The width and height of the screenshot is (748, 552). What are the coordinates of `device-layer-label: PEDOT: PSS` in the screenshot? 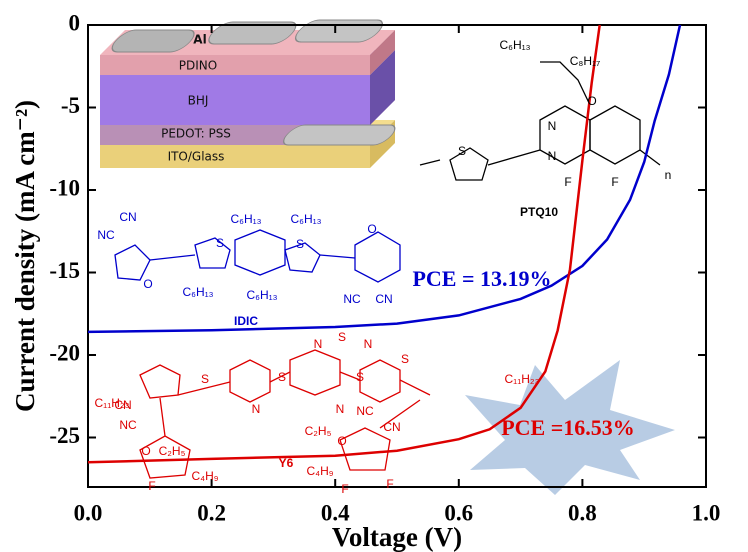 It's located at (196, 134).